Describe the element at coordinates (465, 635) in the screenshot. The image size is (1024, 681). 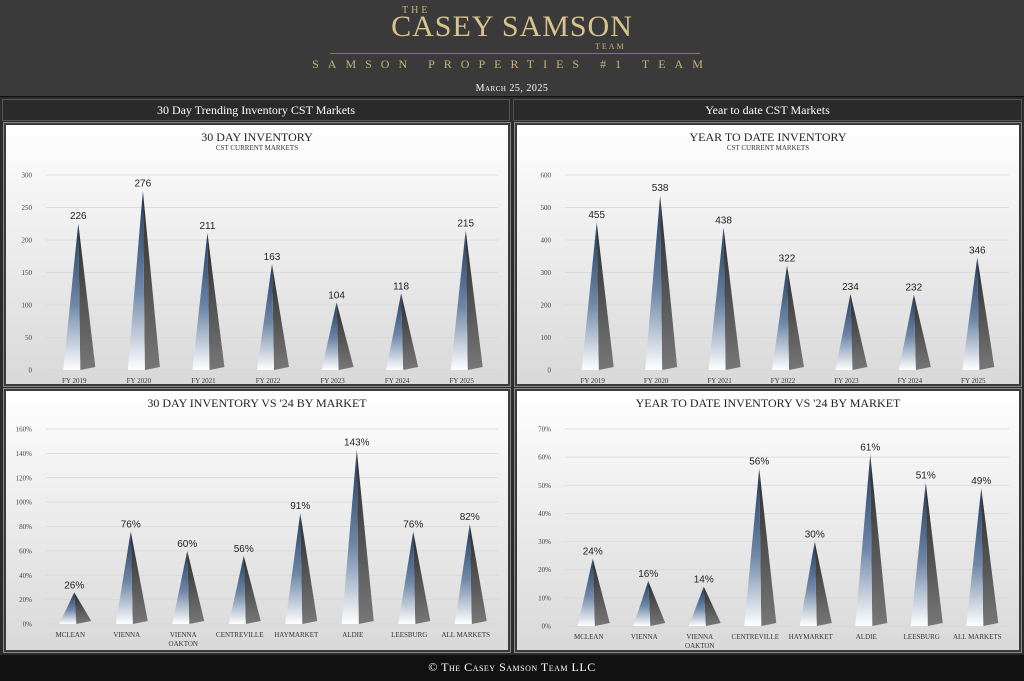
I see `x-tick-label: ALL MARKETS` at that location.